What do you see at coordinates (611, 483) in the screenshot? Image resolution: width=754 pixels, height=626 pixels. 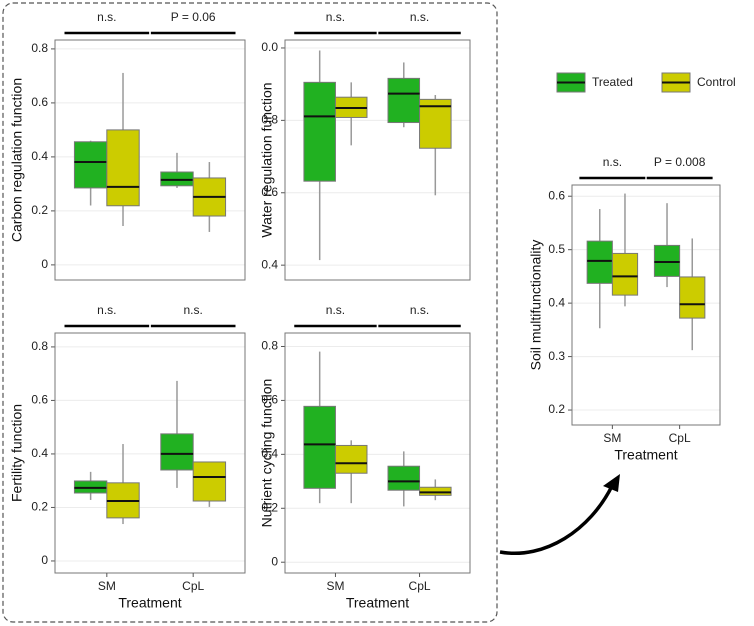 I see `arrow-head` at bounding box center [611, 483].